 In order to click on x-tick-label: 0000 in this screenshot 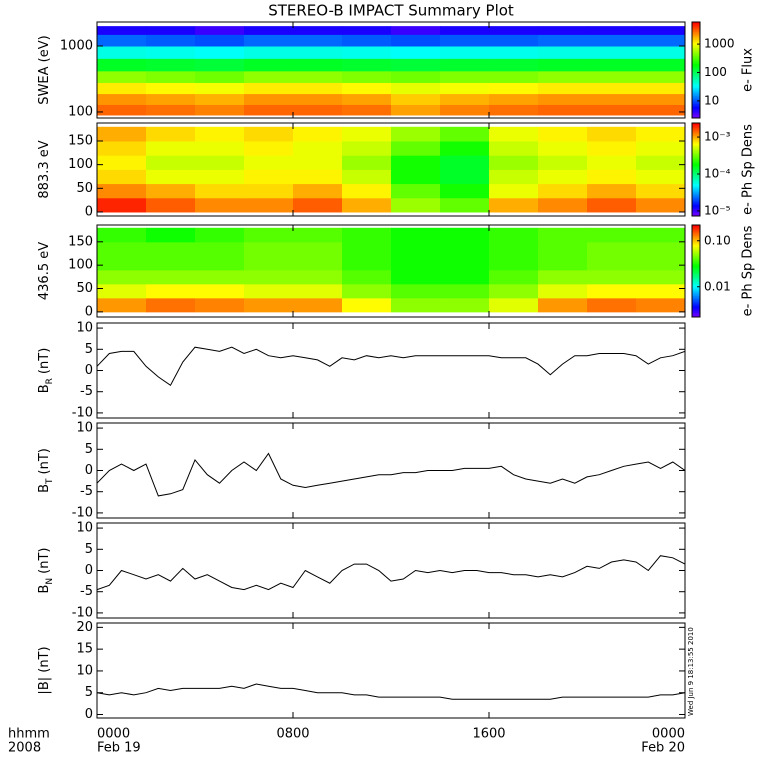, I will do `click(113, 734)`.